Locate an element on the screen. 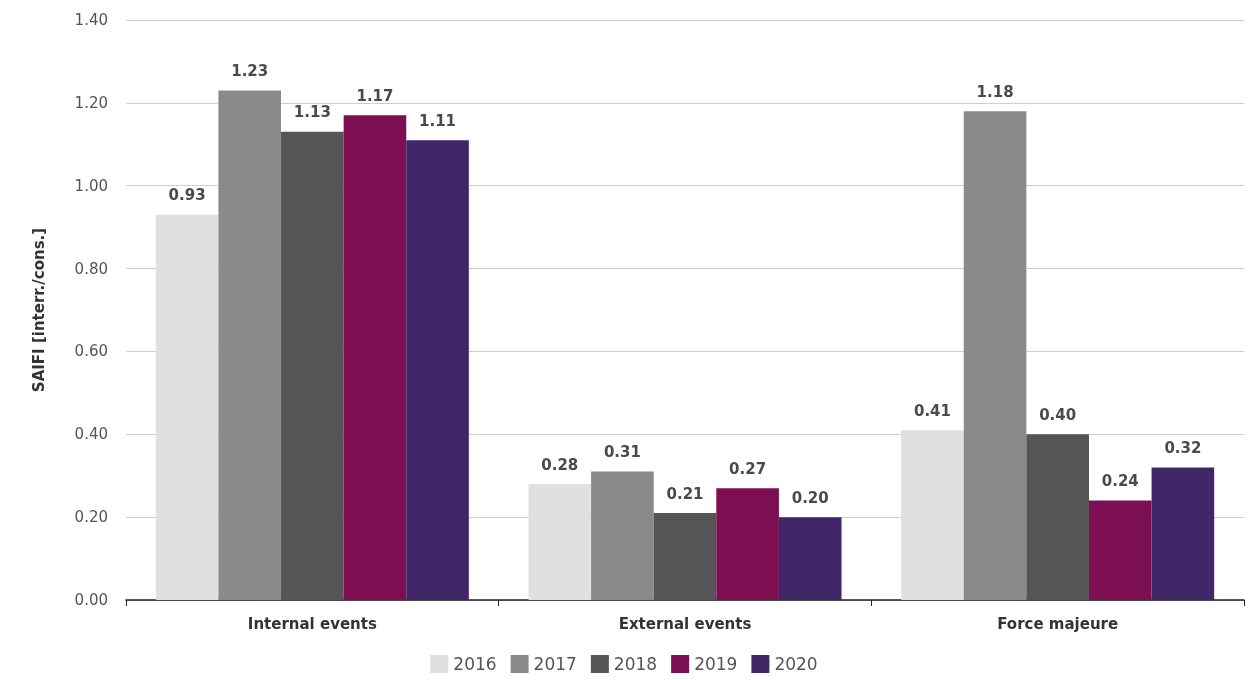 This screenshot has height=680, width=1248. y-tick-label: 1.00 is located at coordinates (91, 185).